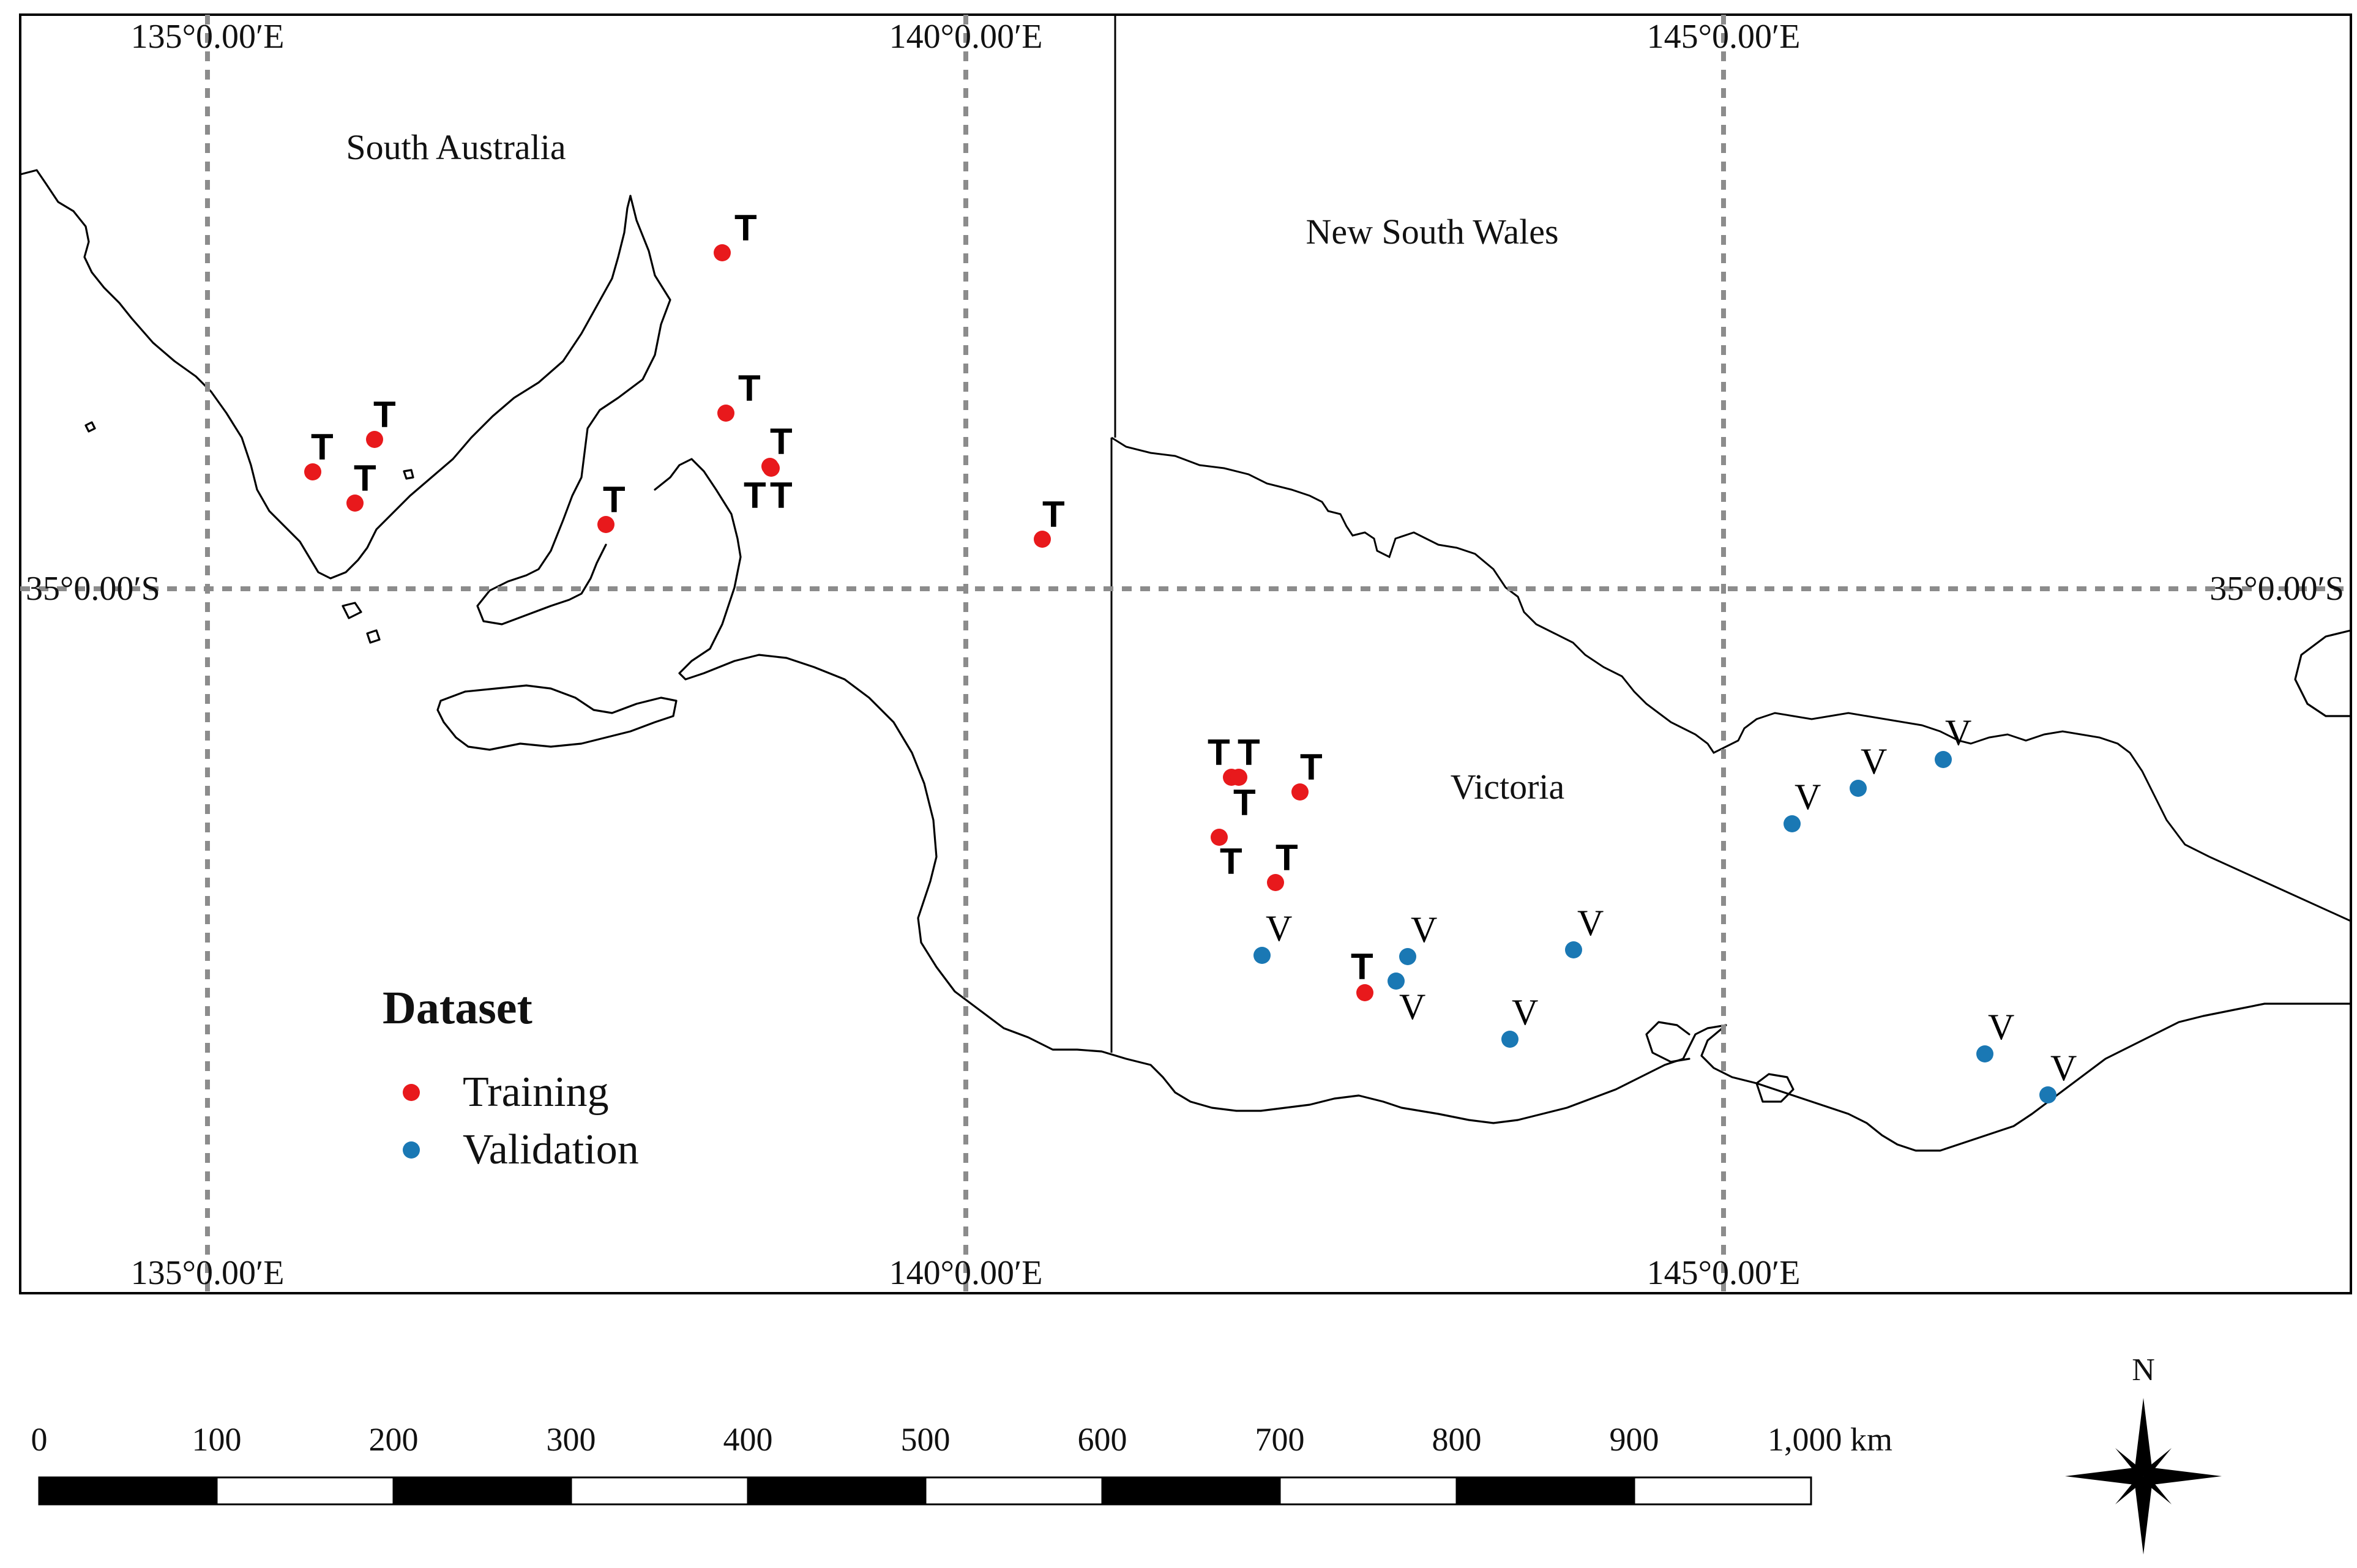 Image resolution: width=2357 pixels, height=1568 pixels. What do you see at coordinates (966, 1273) in the screenshot?
I see `lon-label-bottom-140: 140°0.00′E` at bounding box center [966, 1273].